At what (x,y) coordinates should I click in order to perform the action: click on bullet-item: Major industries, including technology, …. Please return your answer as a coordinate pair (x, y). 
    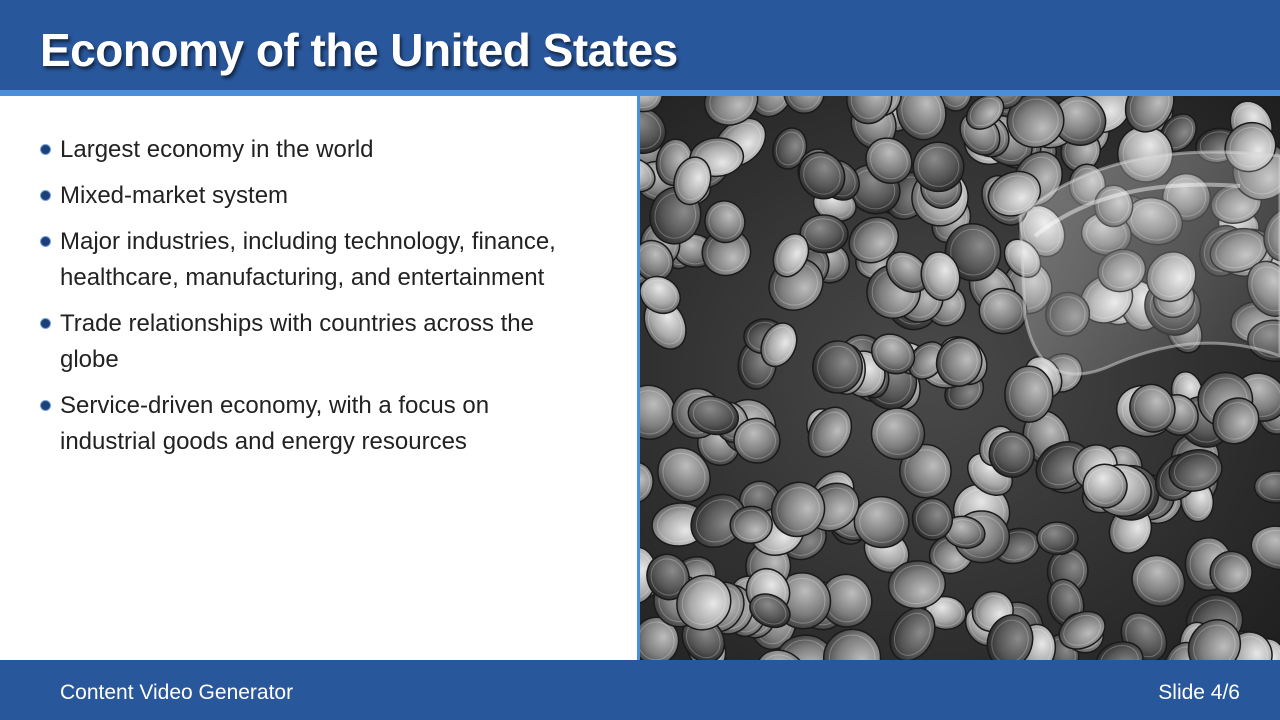
    Looking at the image, I should click on (300, 260).